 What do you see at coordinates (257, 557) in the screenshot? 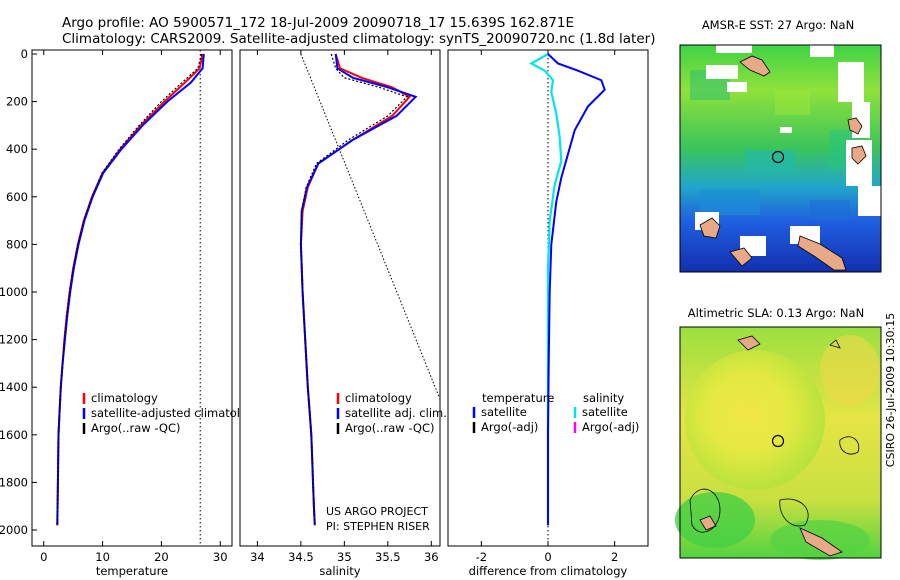
I see `x-tick-label: 34` at bounding box center [257, 557].